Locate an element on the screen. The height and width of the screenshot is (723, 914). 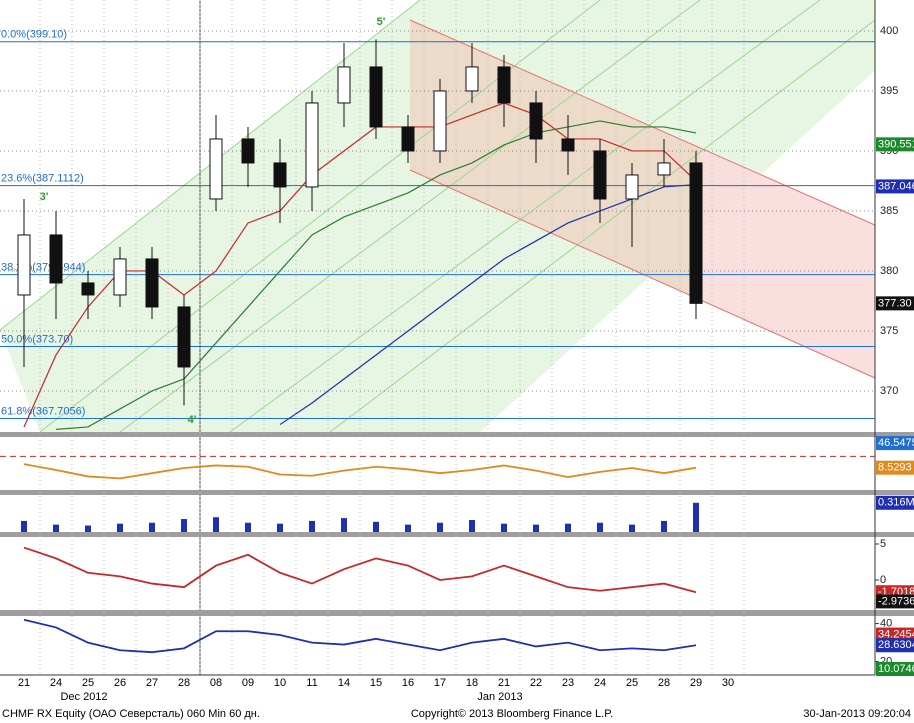
value-badge-label: 34.2454 is located at coordinates (896, 634).